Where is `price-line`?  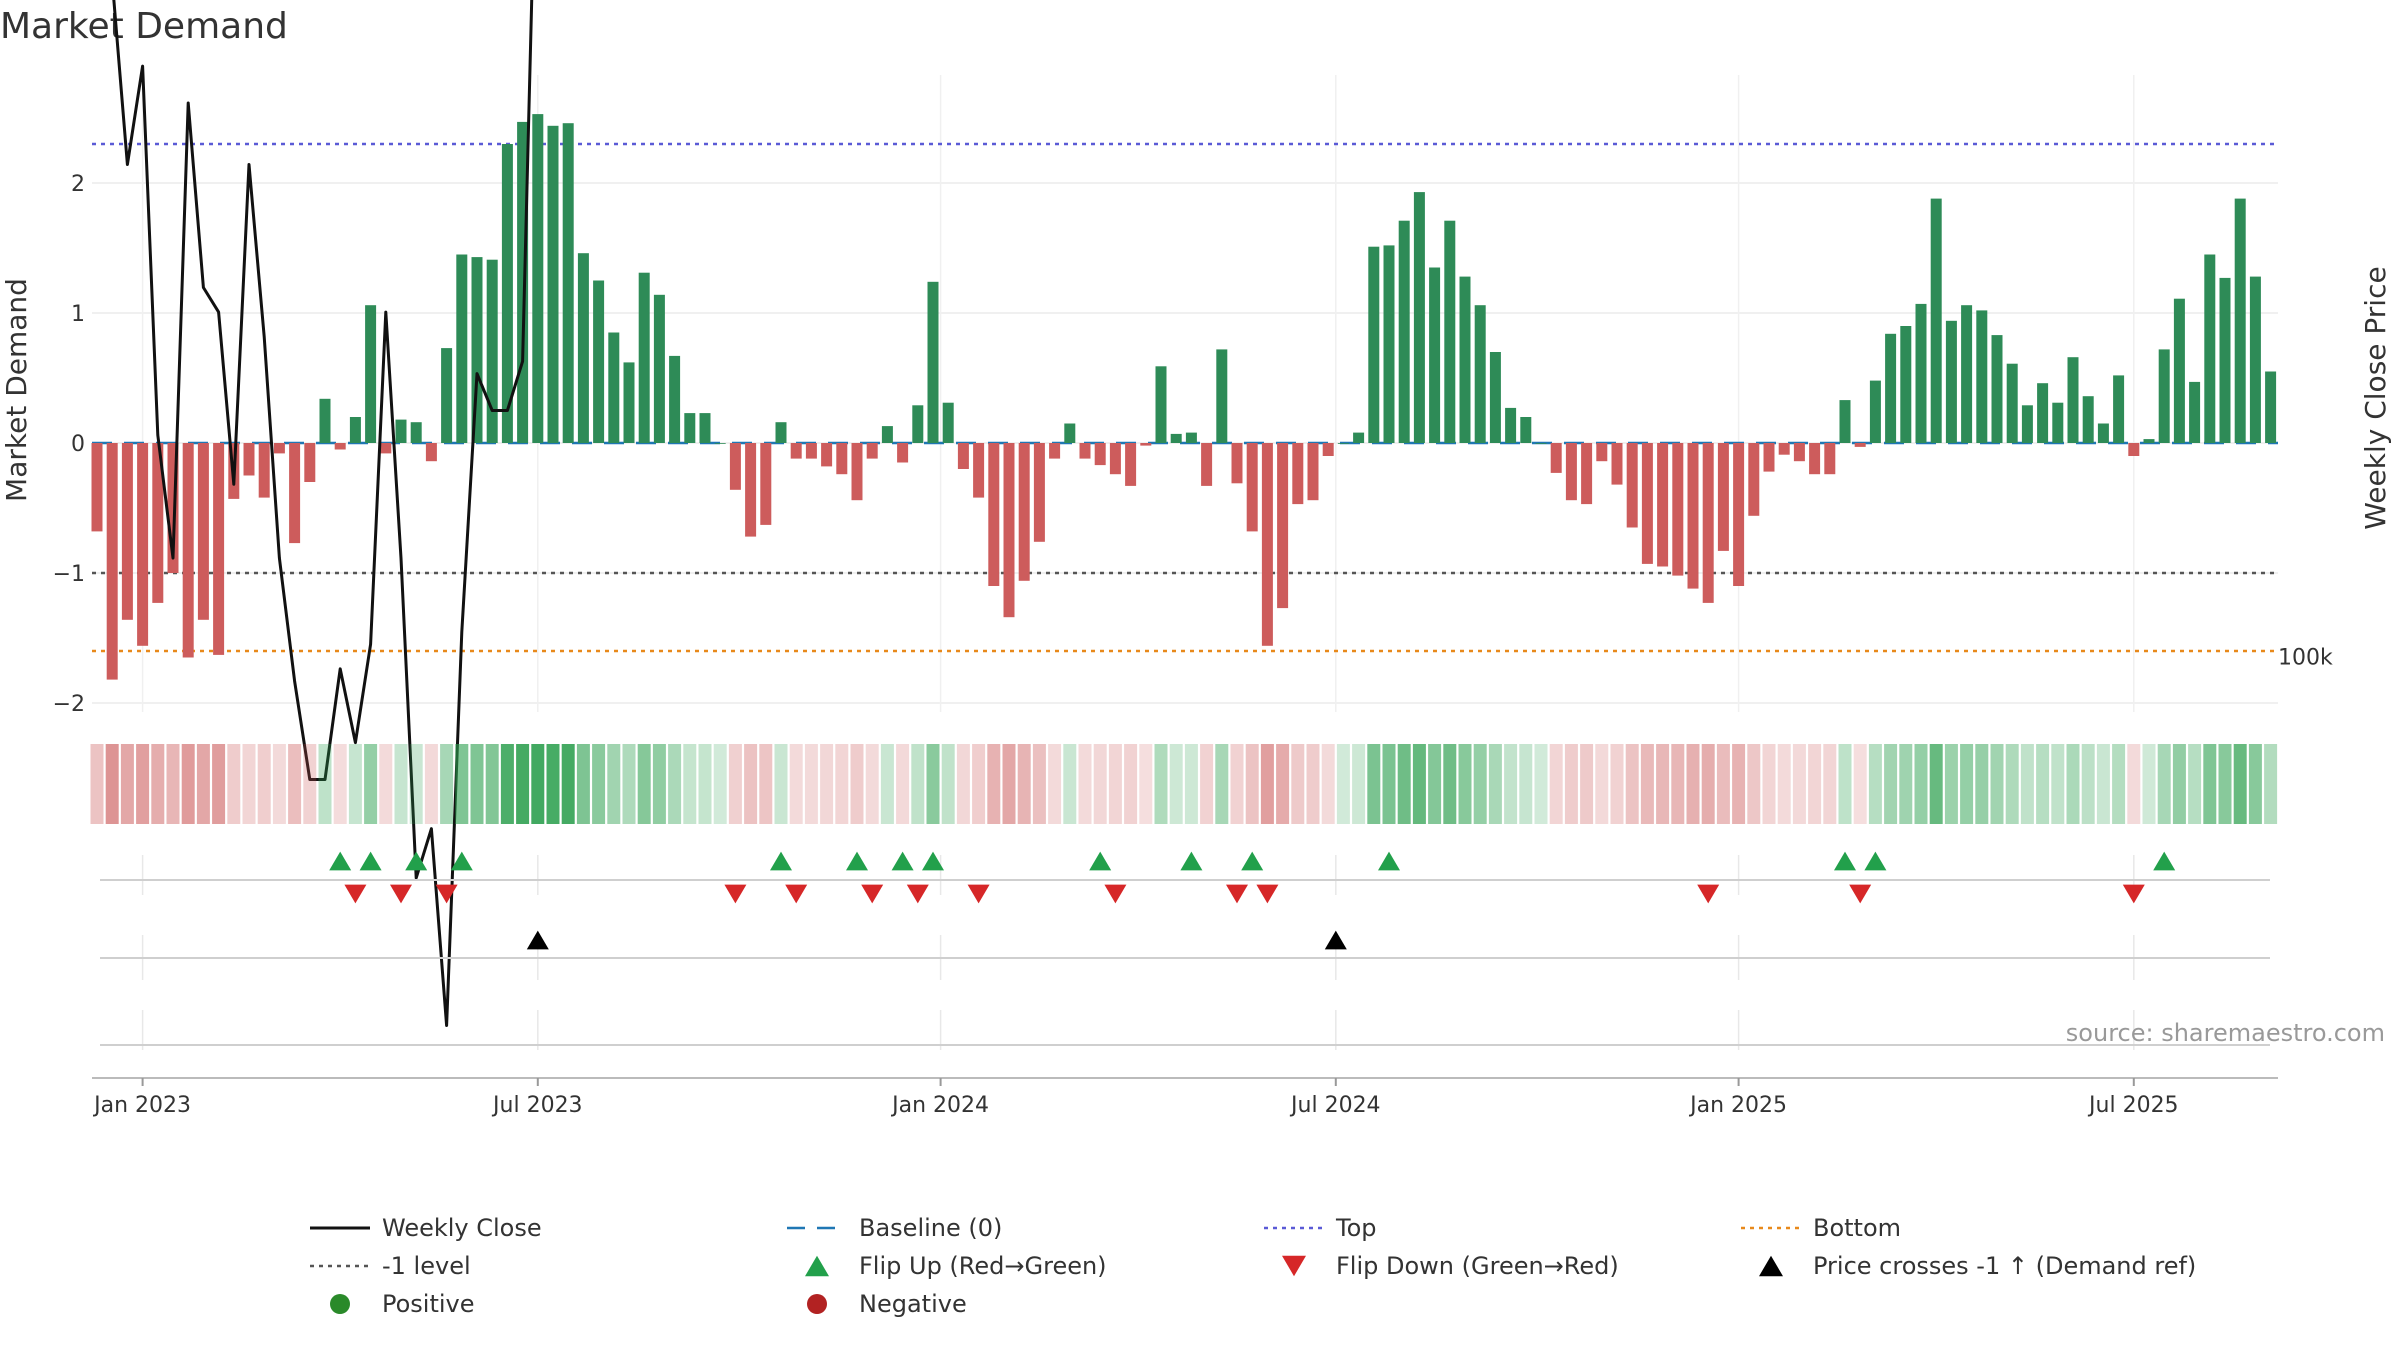 price-line is located at coordinates (323, 513).